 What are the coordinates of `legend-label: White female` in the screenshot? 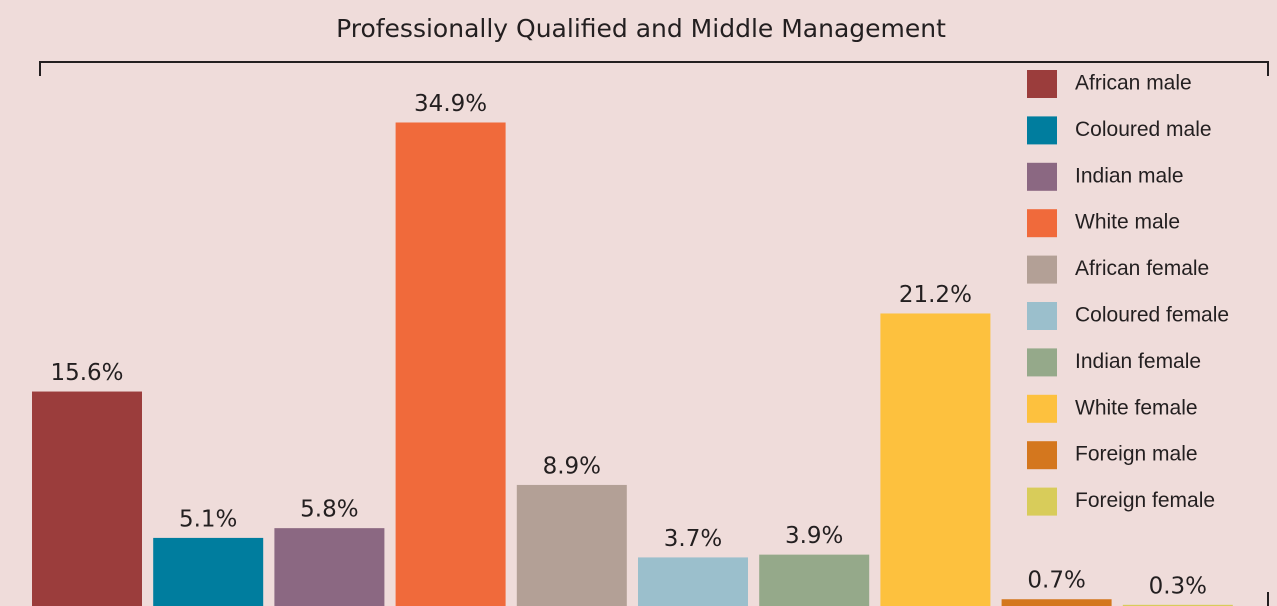 It's located at (1136, 407).